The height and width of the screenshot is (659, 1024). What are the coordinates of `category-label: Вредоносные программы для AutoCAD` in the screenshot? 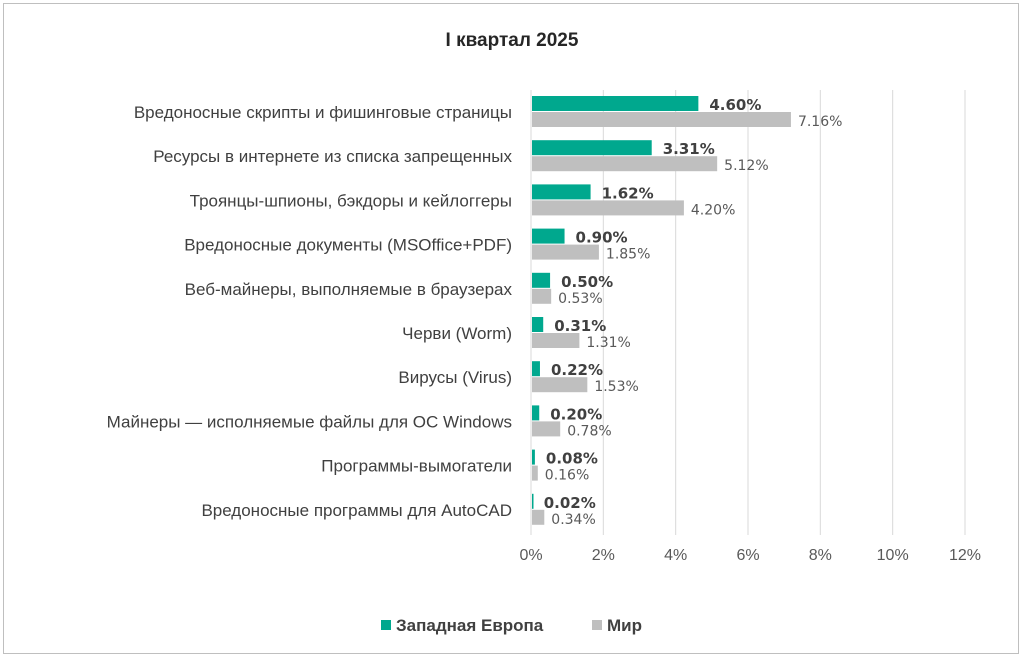 It's located at (356, 510).